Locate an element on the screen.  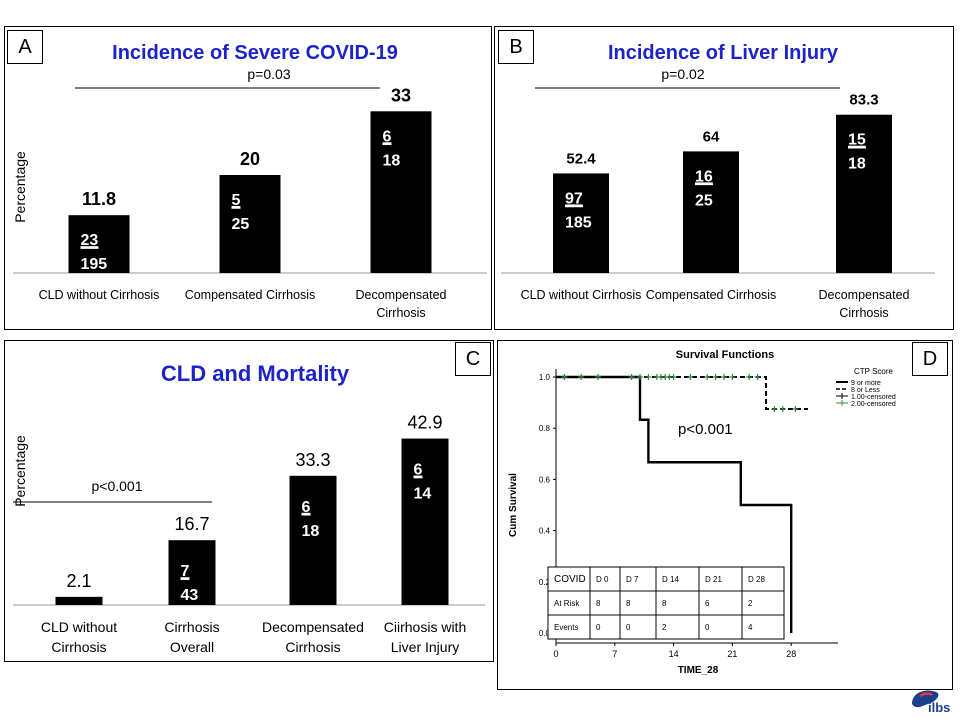
bar-value-label: 16.7 is located at coordinates (191, 524).